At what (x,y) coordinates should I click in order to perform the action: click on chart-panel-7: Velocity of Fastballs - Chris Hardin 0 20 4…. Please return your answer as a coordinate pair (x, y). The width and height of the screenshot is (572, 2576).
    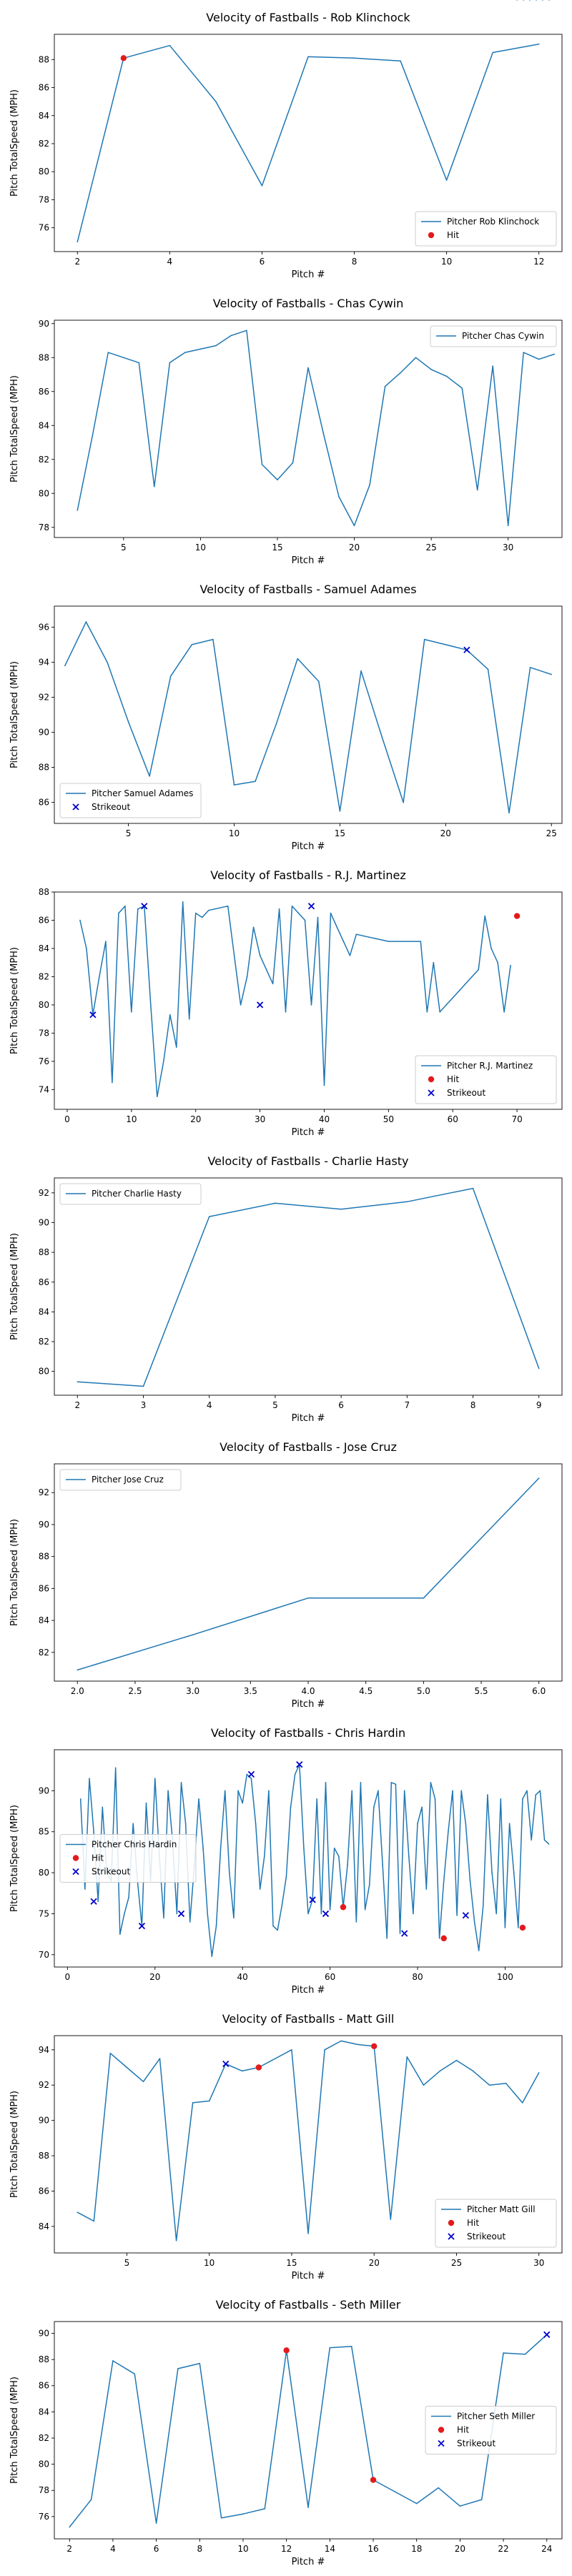
    Looking at the image, I should click on (286, 1861).